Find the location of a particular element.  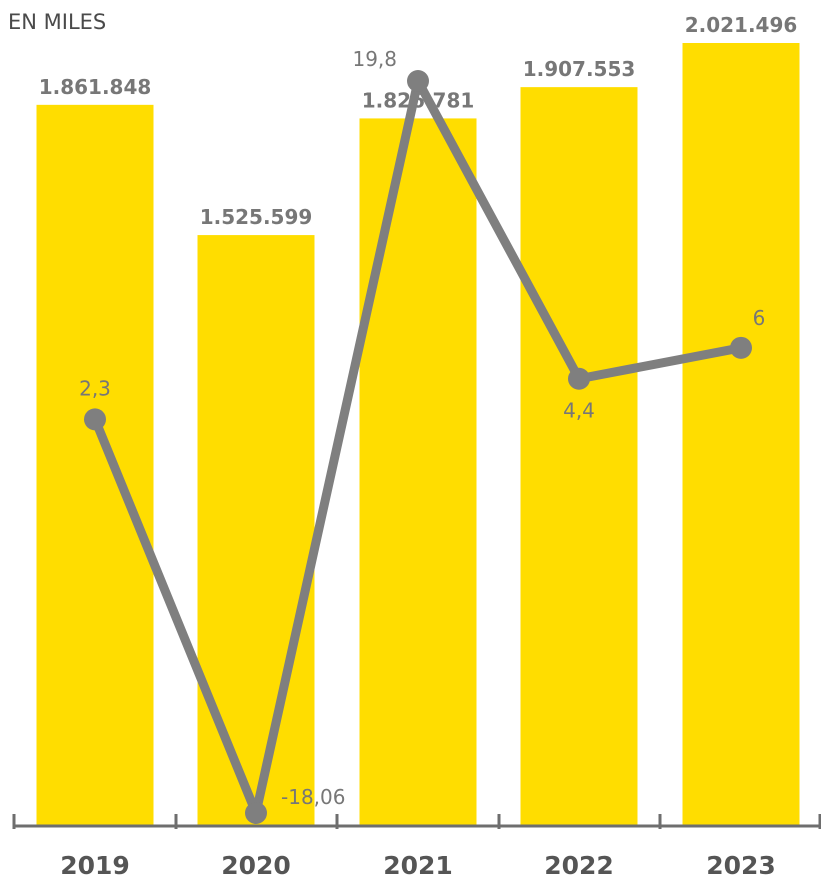

bar-value-label-2019: 1.861.848 is located at coordinates (95, 87).